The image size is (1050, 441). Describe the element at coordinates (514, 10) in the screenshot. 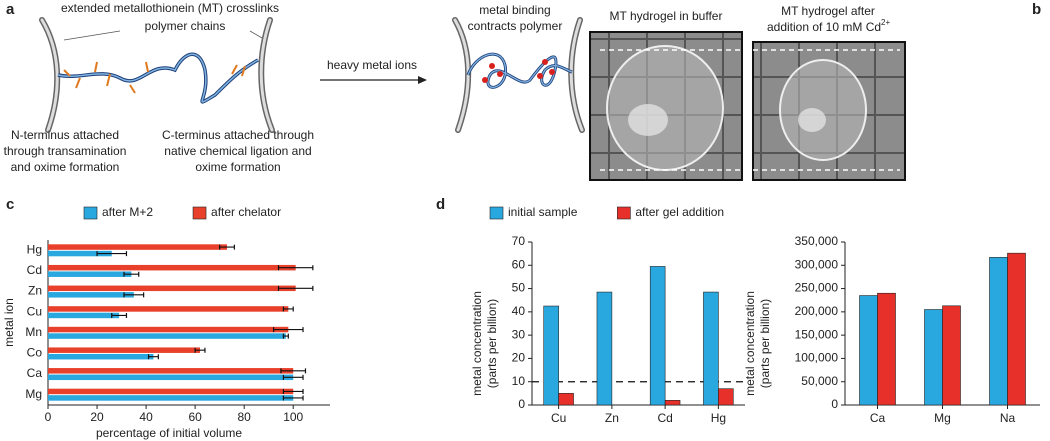

I see `annotation: metal binding` at that location.